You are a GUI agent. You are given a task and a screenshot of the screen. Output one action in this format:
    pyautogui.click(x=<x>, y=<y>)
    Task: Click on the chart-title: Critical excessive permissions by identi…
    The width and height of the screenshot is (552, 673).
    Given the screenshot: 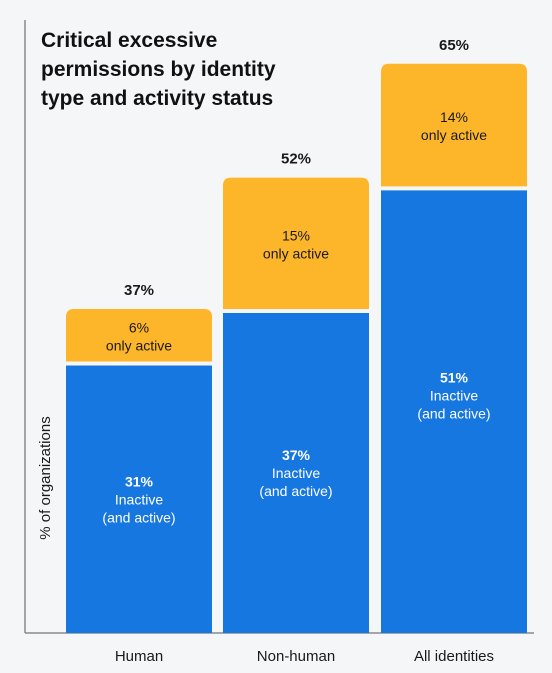 What is the action you would take?
    pyautogui.click(x=158, y=69)
    